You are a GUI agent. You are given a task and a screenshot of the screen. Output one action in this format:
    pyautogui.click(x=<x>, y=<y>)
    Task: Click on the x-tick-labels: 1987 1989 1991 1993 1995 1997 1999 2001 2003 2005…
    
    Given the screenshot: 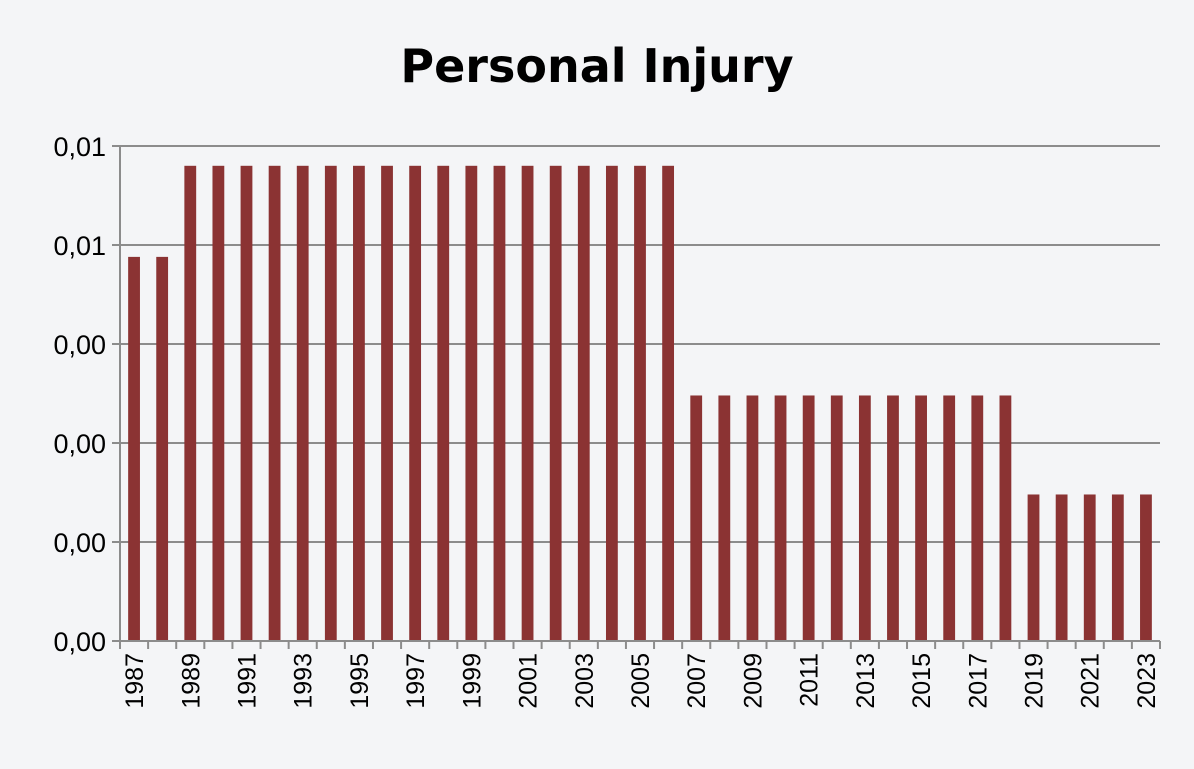 What is the action you would take?
    pyautogui.click(x=641, y=681)
    